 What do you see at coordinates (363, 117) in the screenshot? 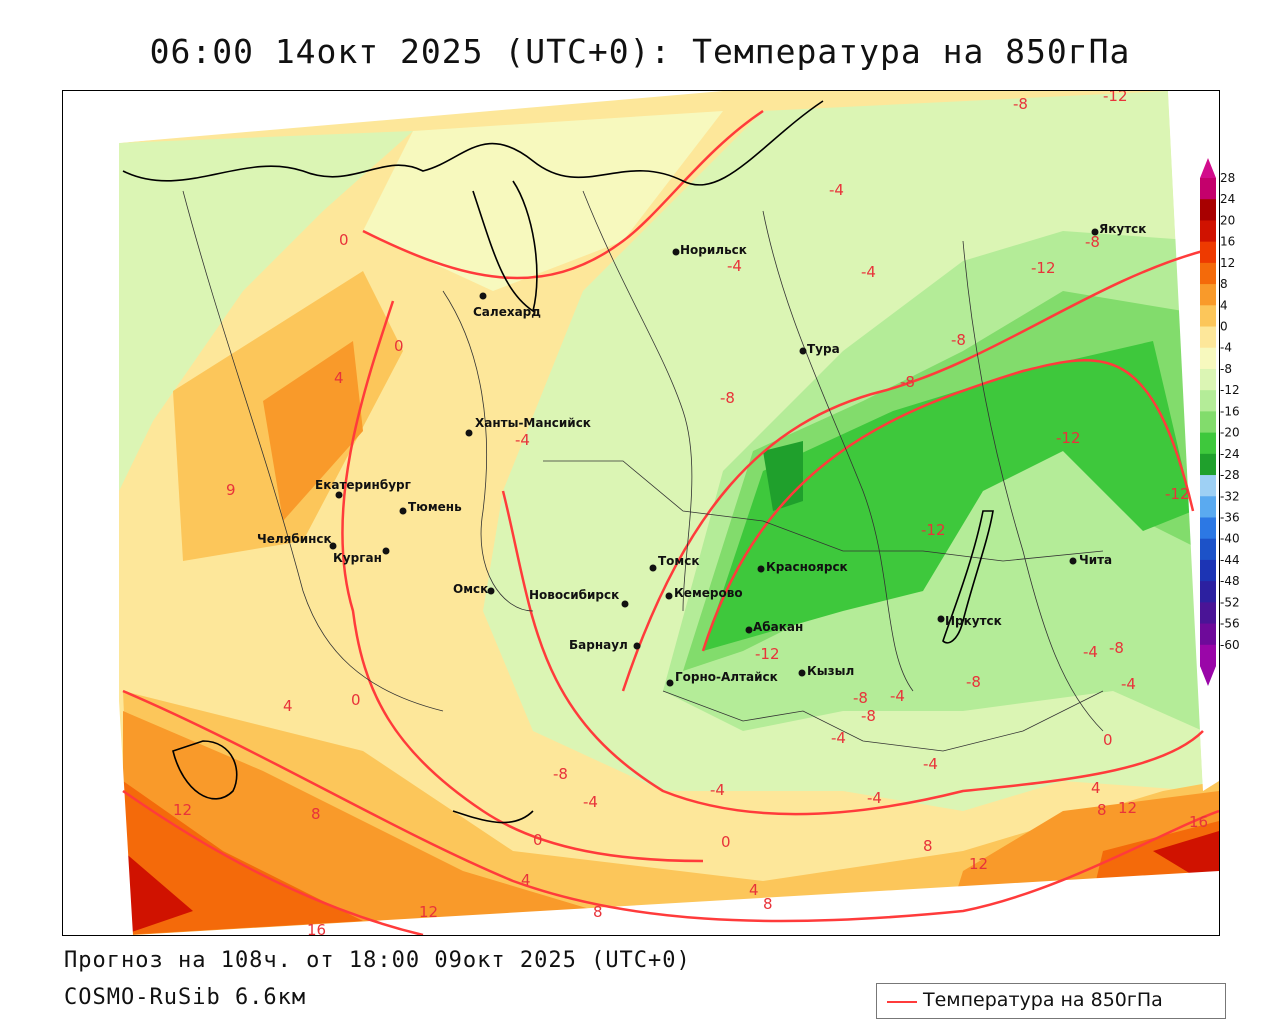
I see `outside-domain-nw` at bounding box center [363, 117].